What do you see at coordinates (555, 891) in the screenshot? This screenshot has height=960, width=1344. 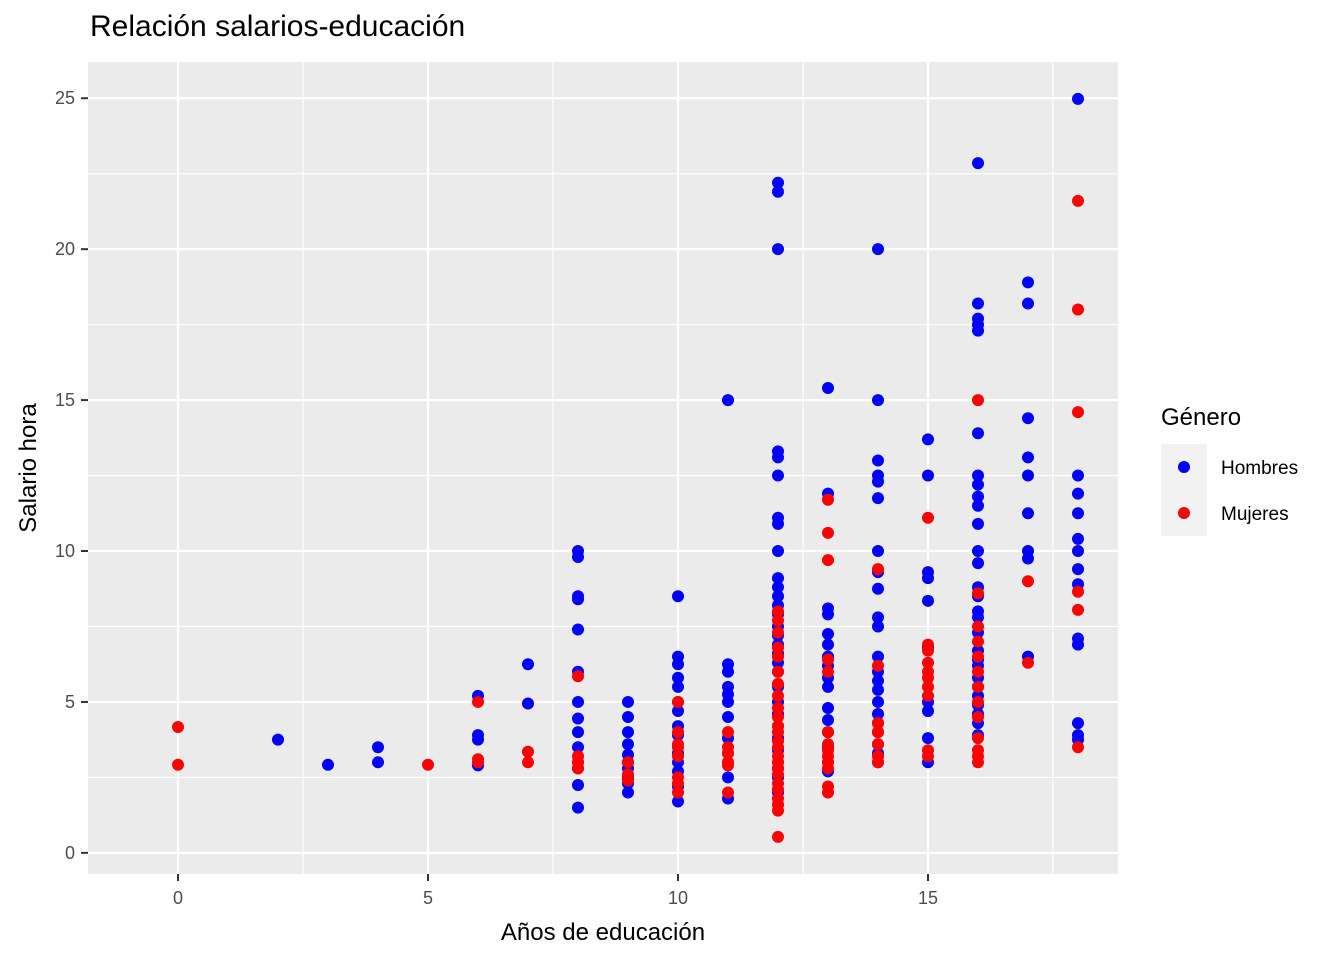 I see `x-axis-ticks: 0 5 10 15` at bounding box center [555, 891].